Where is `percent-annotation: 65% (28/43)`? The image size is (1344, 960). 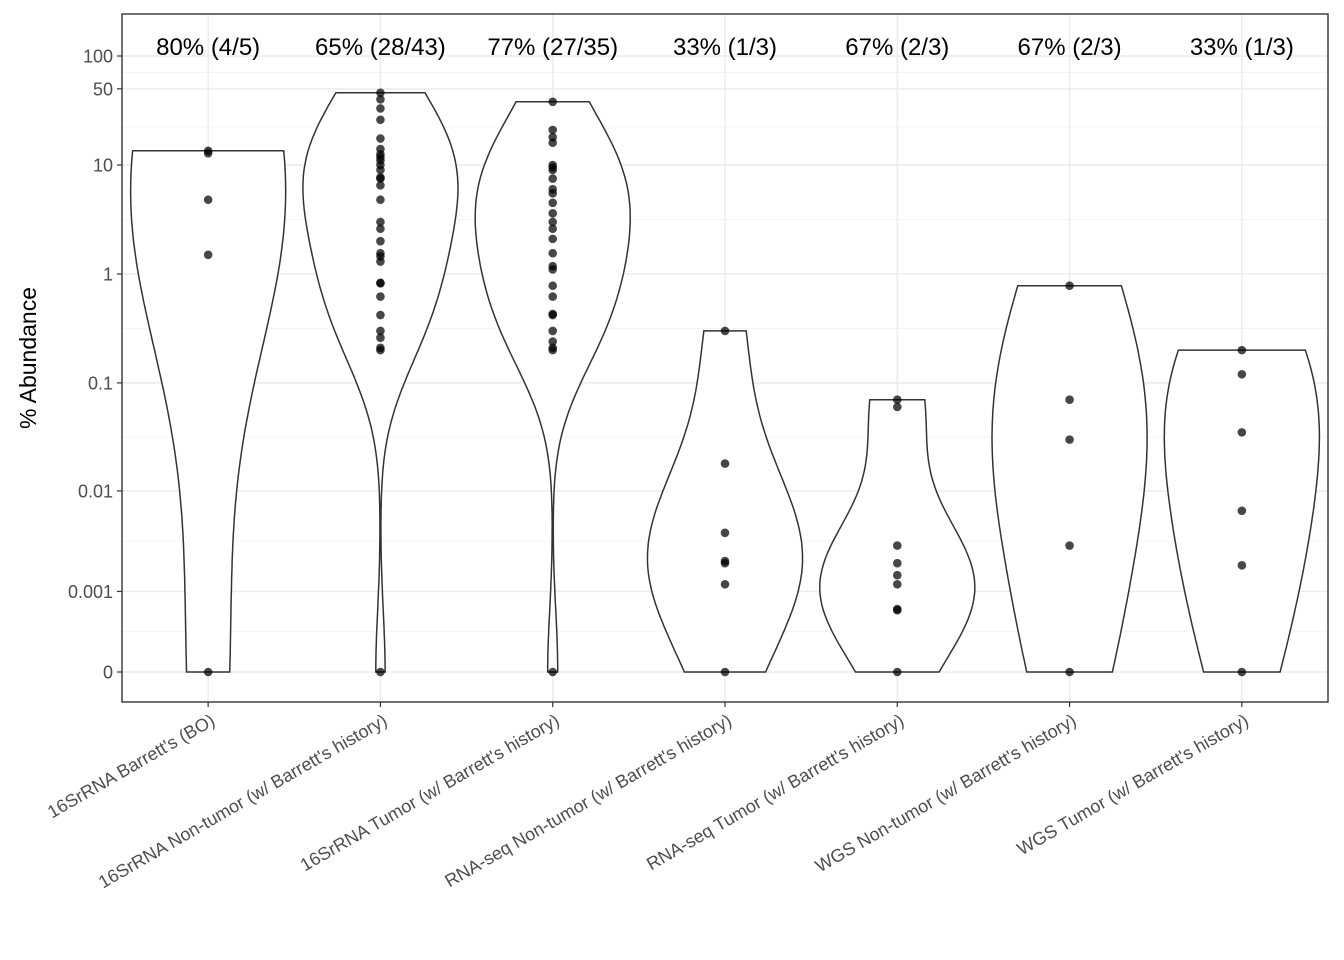 percent-annotation: 65% (28/43) is located at coordinates (380, 47).